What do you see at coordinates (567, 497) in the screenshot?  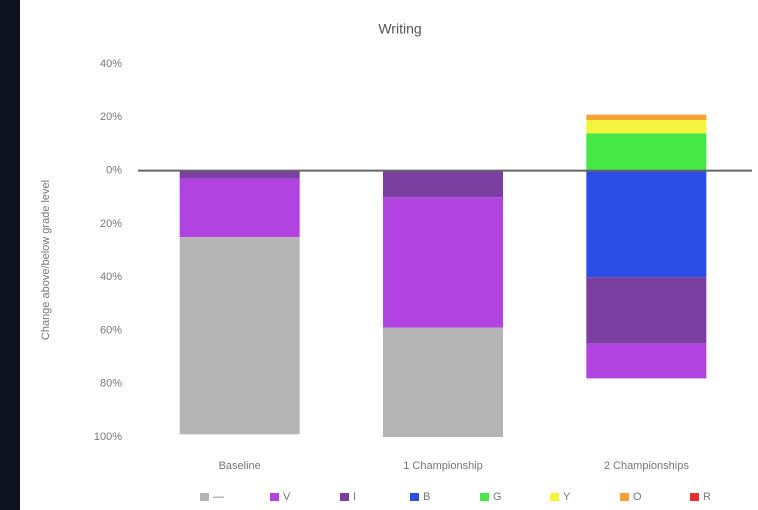 I see `legend-label: Y` at bounding box center [567, 497].